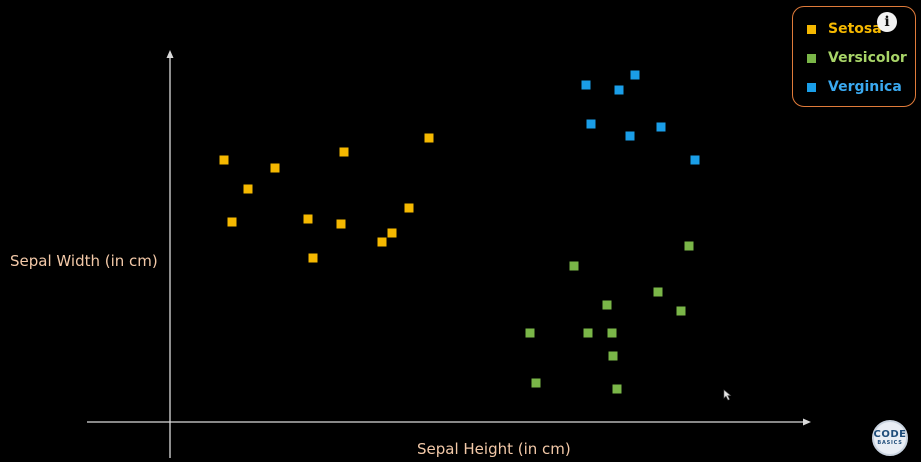 Image resolution: width=921 pixels, height=462 pixels. I want to click on legend: Setosa Versicolor Verginica, so click(854, 56).